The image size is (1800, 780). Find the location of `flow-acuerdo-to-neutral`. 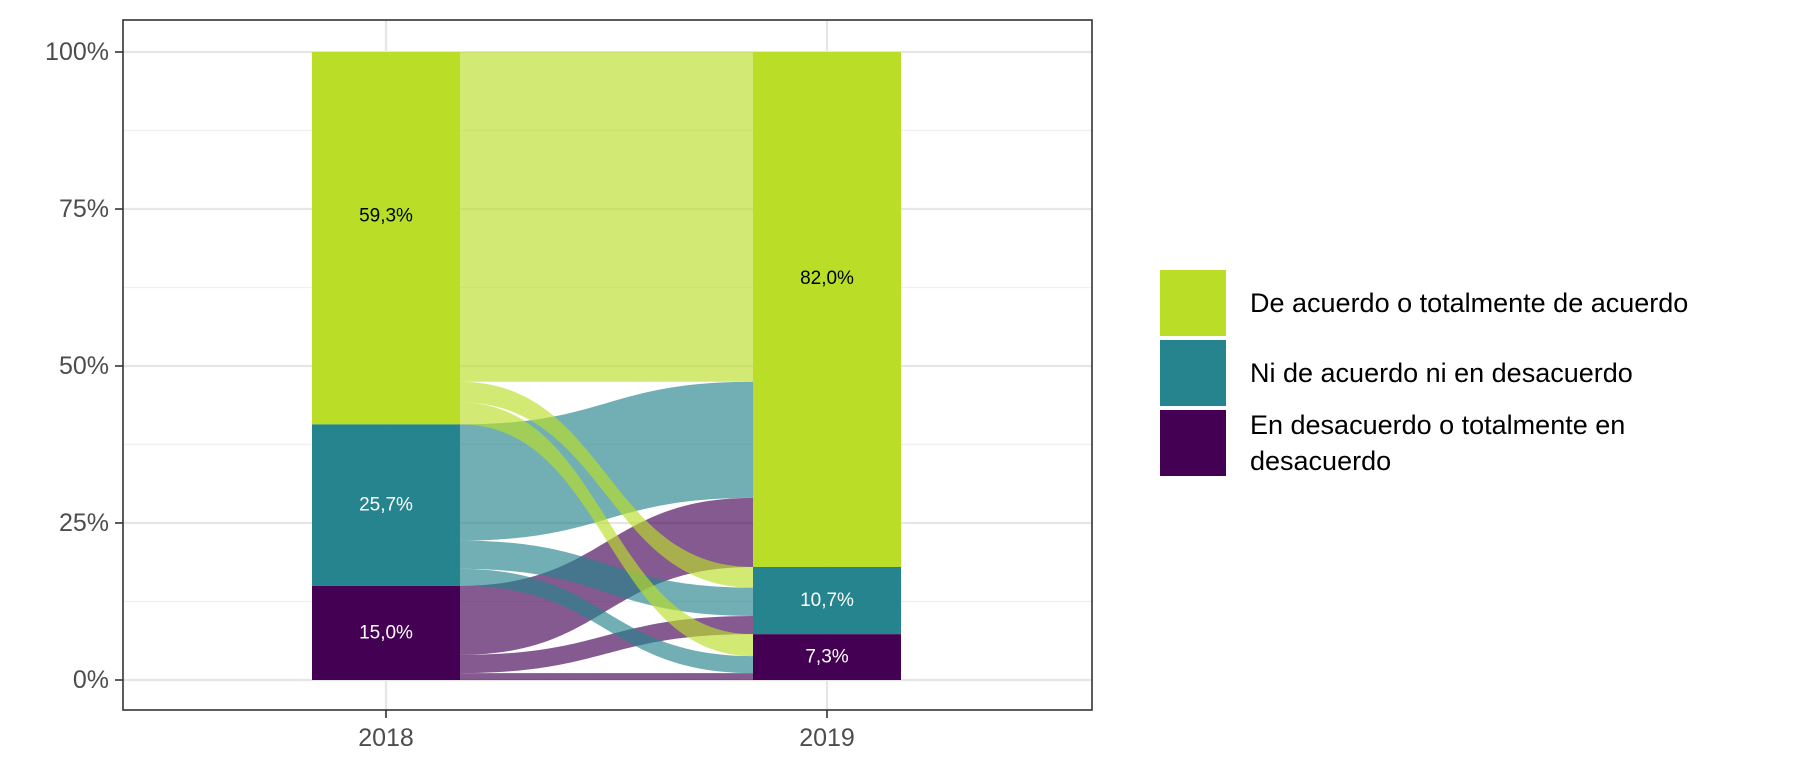

flow-acuerdo-to-neutral is located at coordinates (606, 484).